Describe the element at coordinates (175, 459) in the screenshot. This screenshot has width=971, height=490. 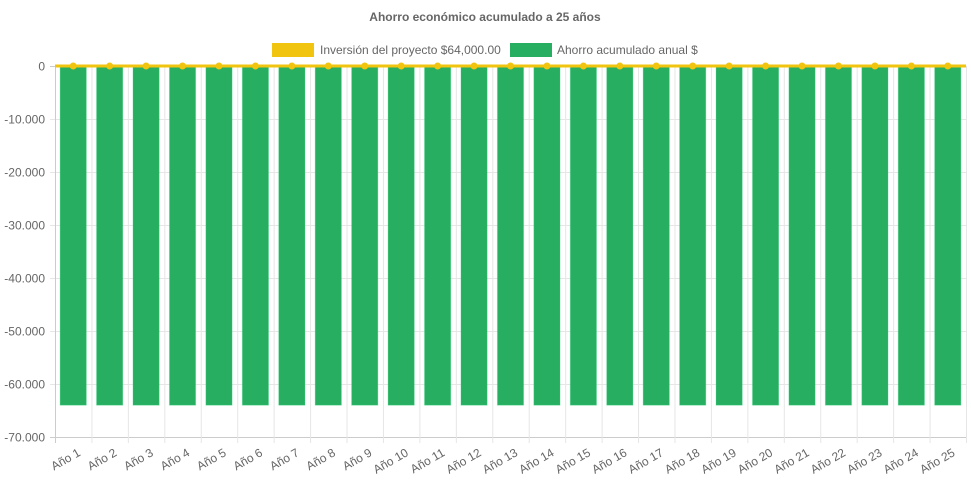
I see `x-tick-label: Año 4` at that location.